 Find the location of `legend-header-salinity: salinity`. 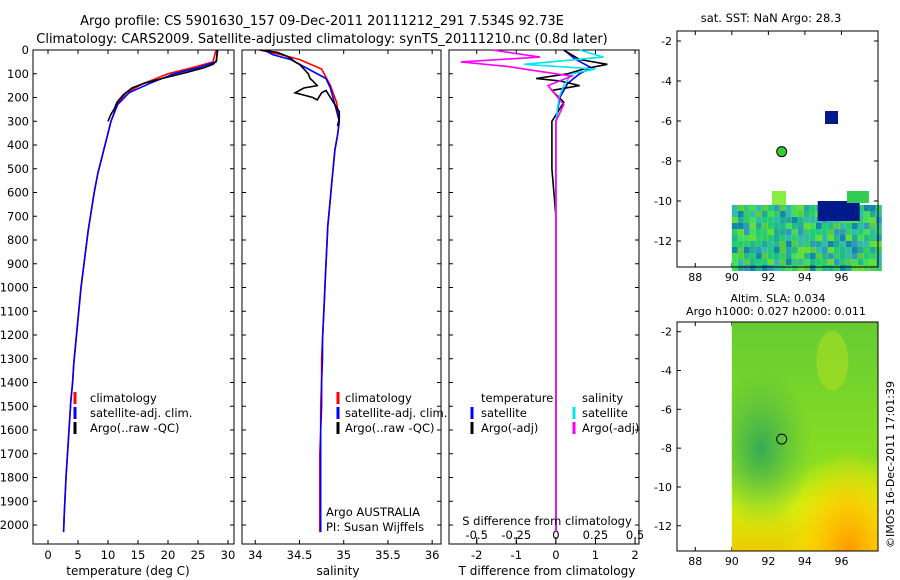

legend-header-salinity: salinity is located at coordinates (602, 398).